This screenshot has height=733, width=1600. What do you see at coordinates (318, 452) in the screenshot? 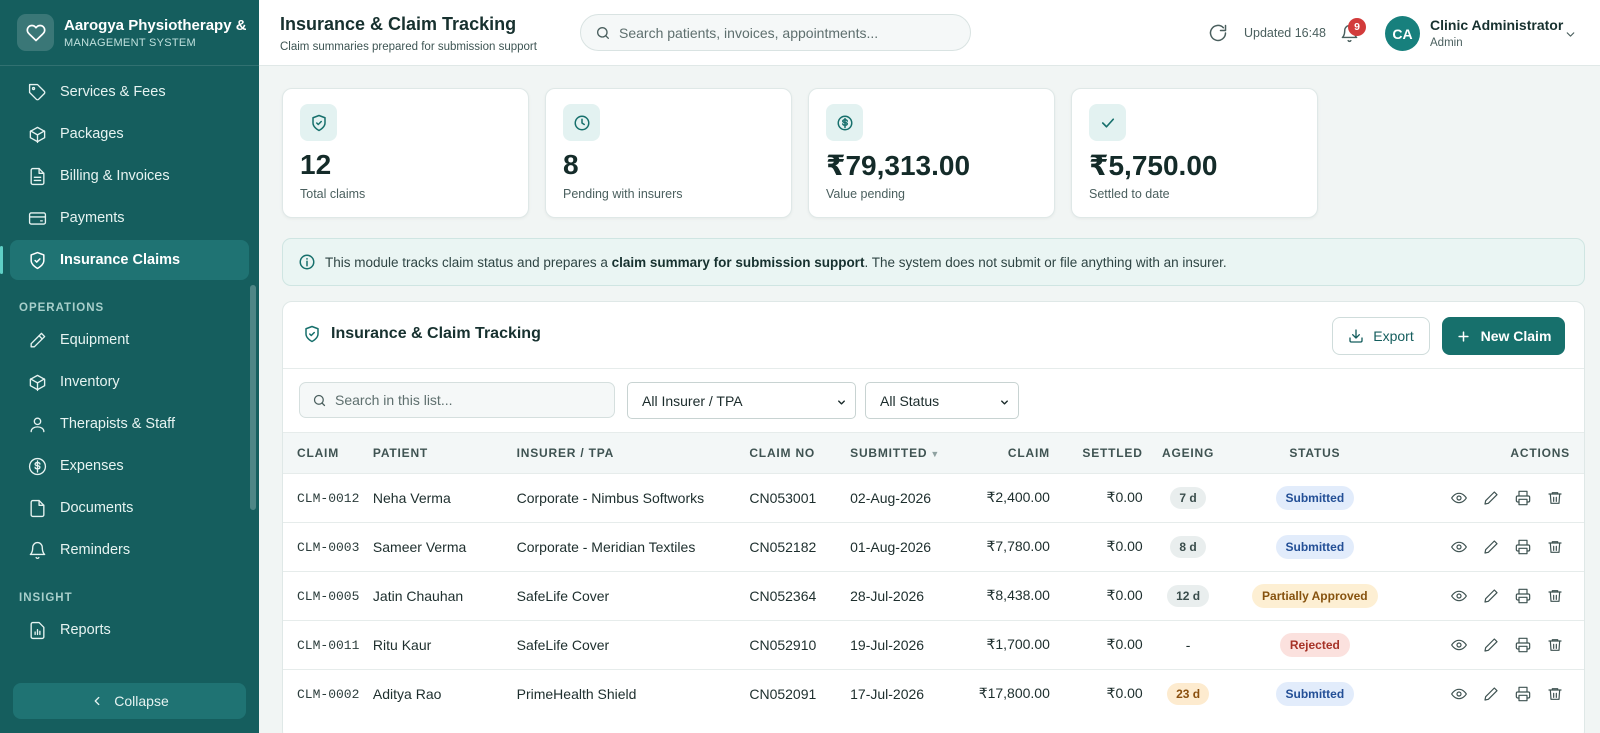
I see `column-header-claim: CLAIM` at bounding box center [318, 452].